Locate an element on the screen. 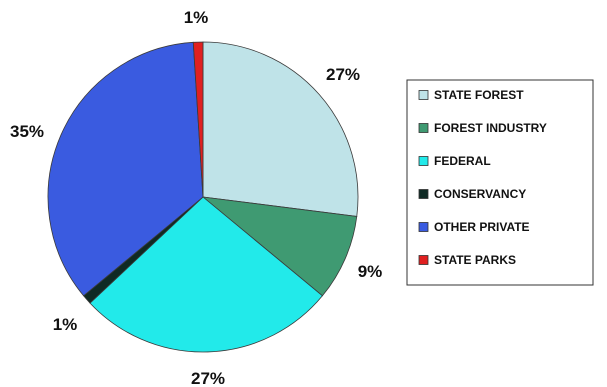 The height and width of the screenshot is (387, 607). legend-swatch-state-parks is located at coordinates (423, 260).